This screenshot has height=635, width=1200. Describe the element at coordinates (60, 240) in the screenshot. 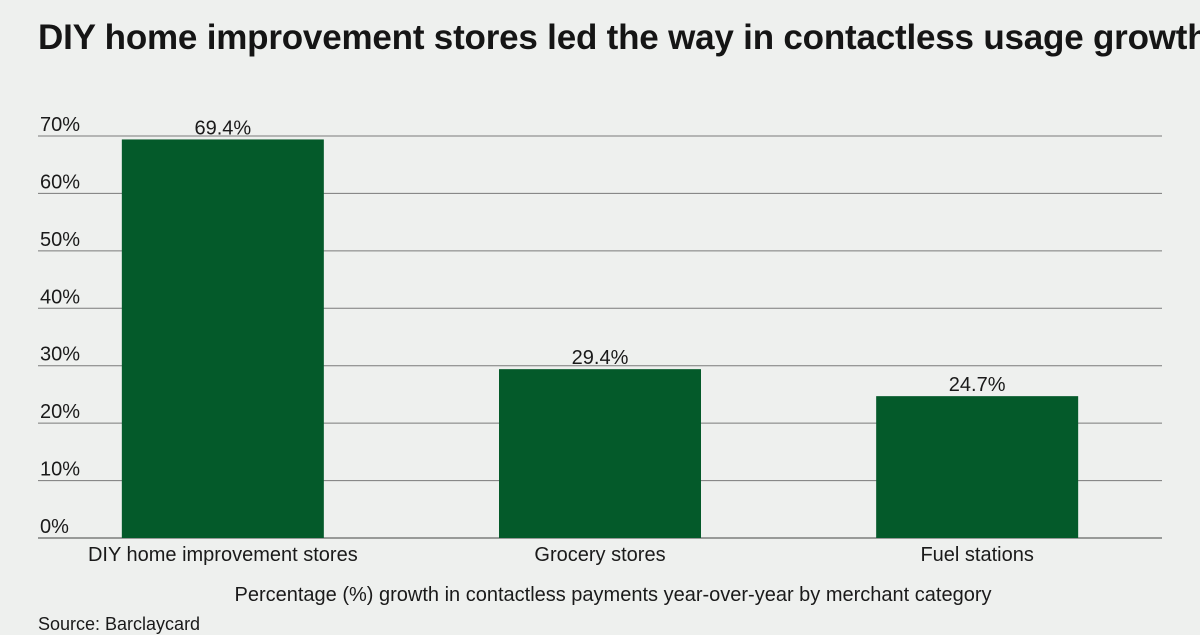

I see `y-tick-label: 50%` at that location.